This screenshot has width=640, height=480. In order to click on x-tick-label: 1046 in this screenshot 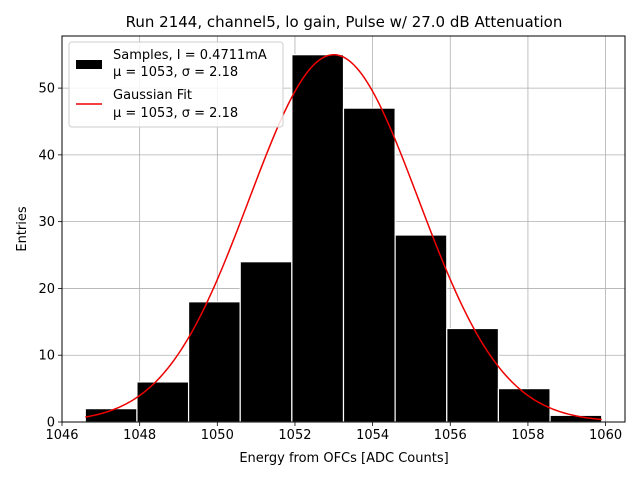, I will do `click(61, 435)`.